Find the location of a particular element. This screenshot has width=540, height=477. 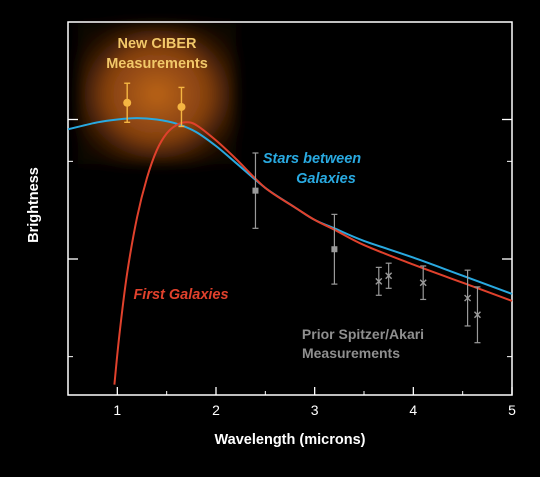

y-axis-label: Brightness is located at coordinates (34, 205).